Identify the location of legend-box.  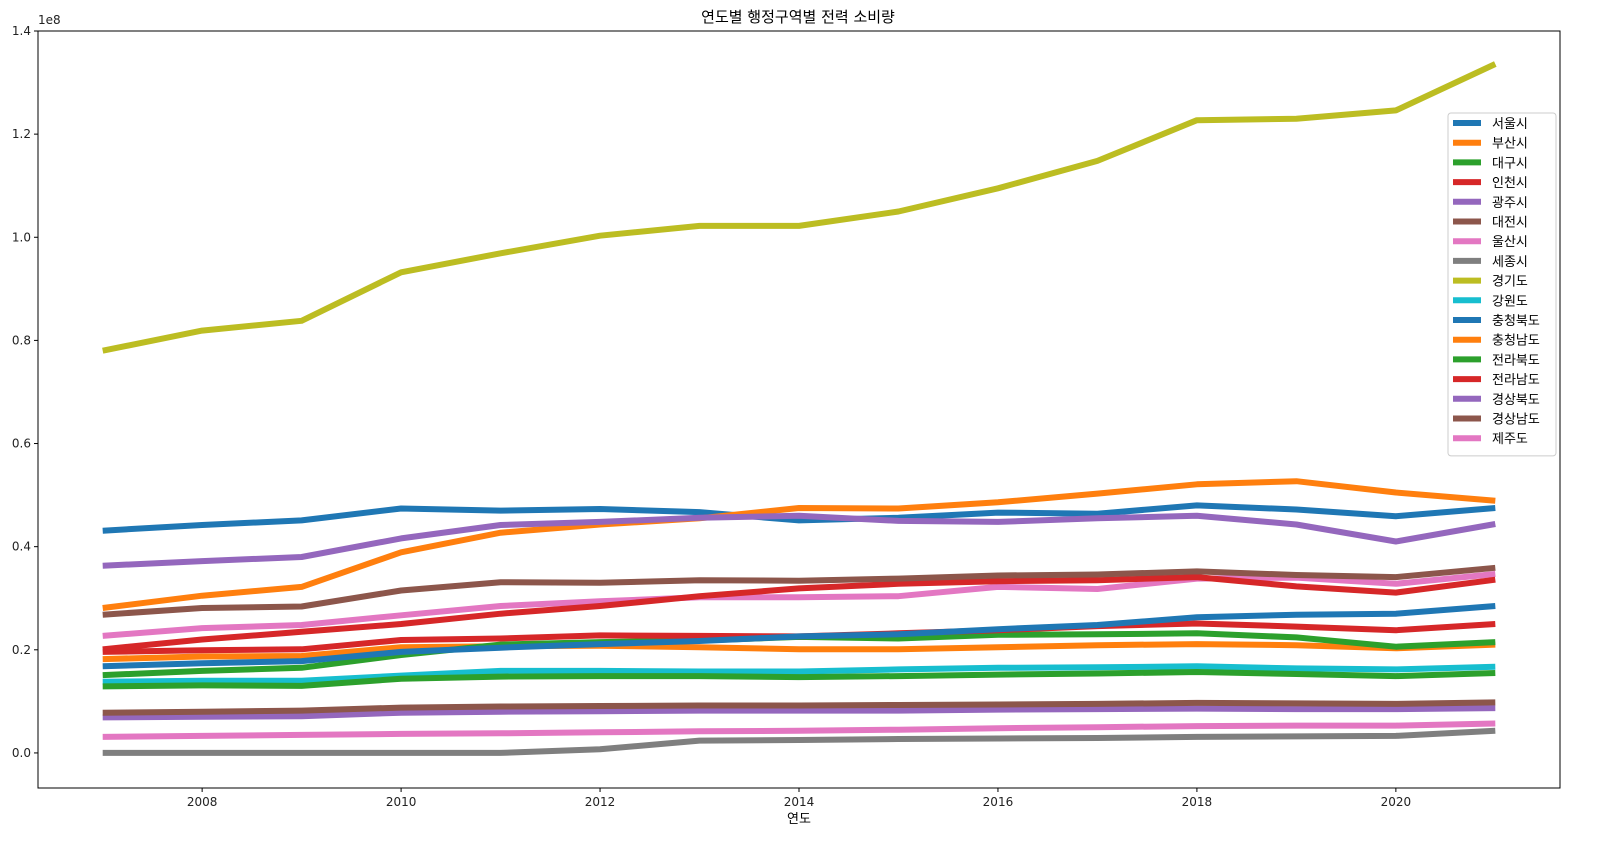
(1502, 284).